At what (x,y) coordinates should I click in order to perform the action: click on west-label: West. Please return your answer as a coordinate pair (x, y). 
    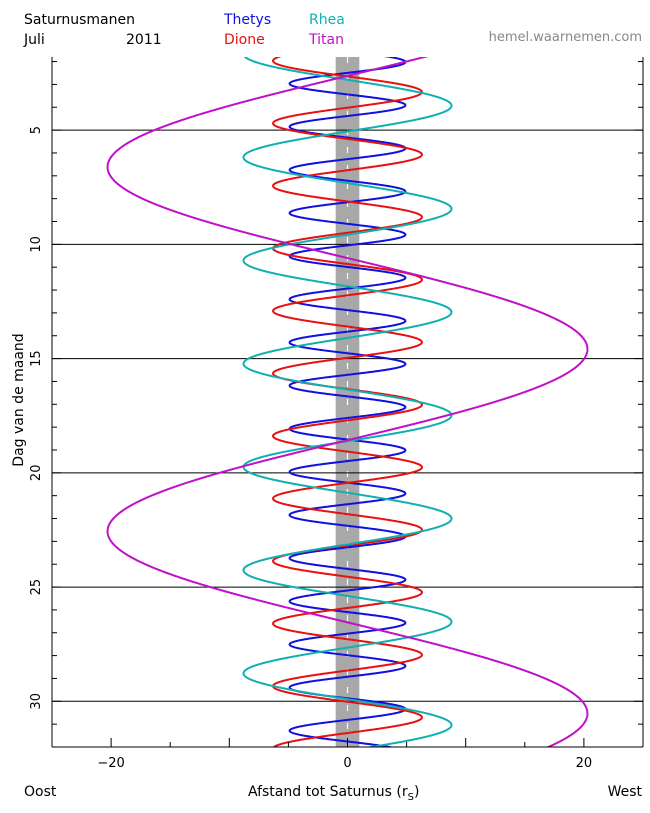
    Looking at the image, I should click on (624, 792).